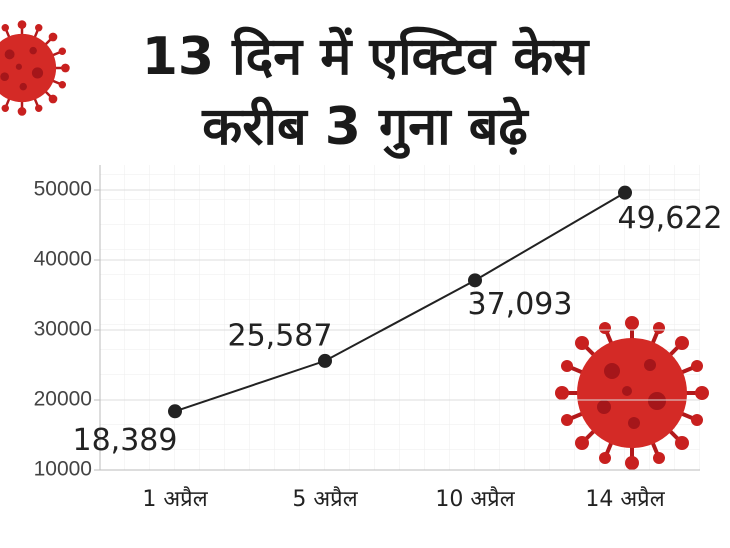 Image resolution: width=730 pixels, height=548 pixels. Describe the element at coordinates (63, 399) in the screenshot. I see `y-tick-label: 20000` at that location.